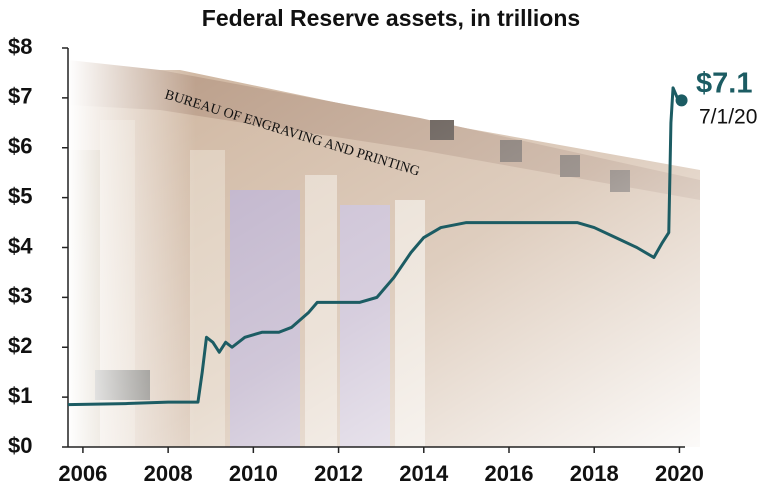 This screenshot has height=491, width=782. Describe the element at coordinates (20, 395) in the screenshot. I see `y-tick-label: $1` at that location.